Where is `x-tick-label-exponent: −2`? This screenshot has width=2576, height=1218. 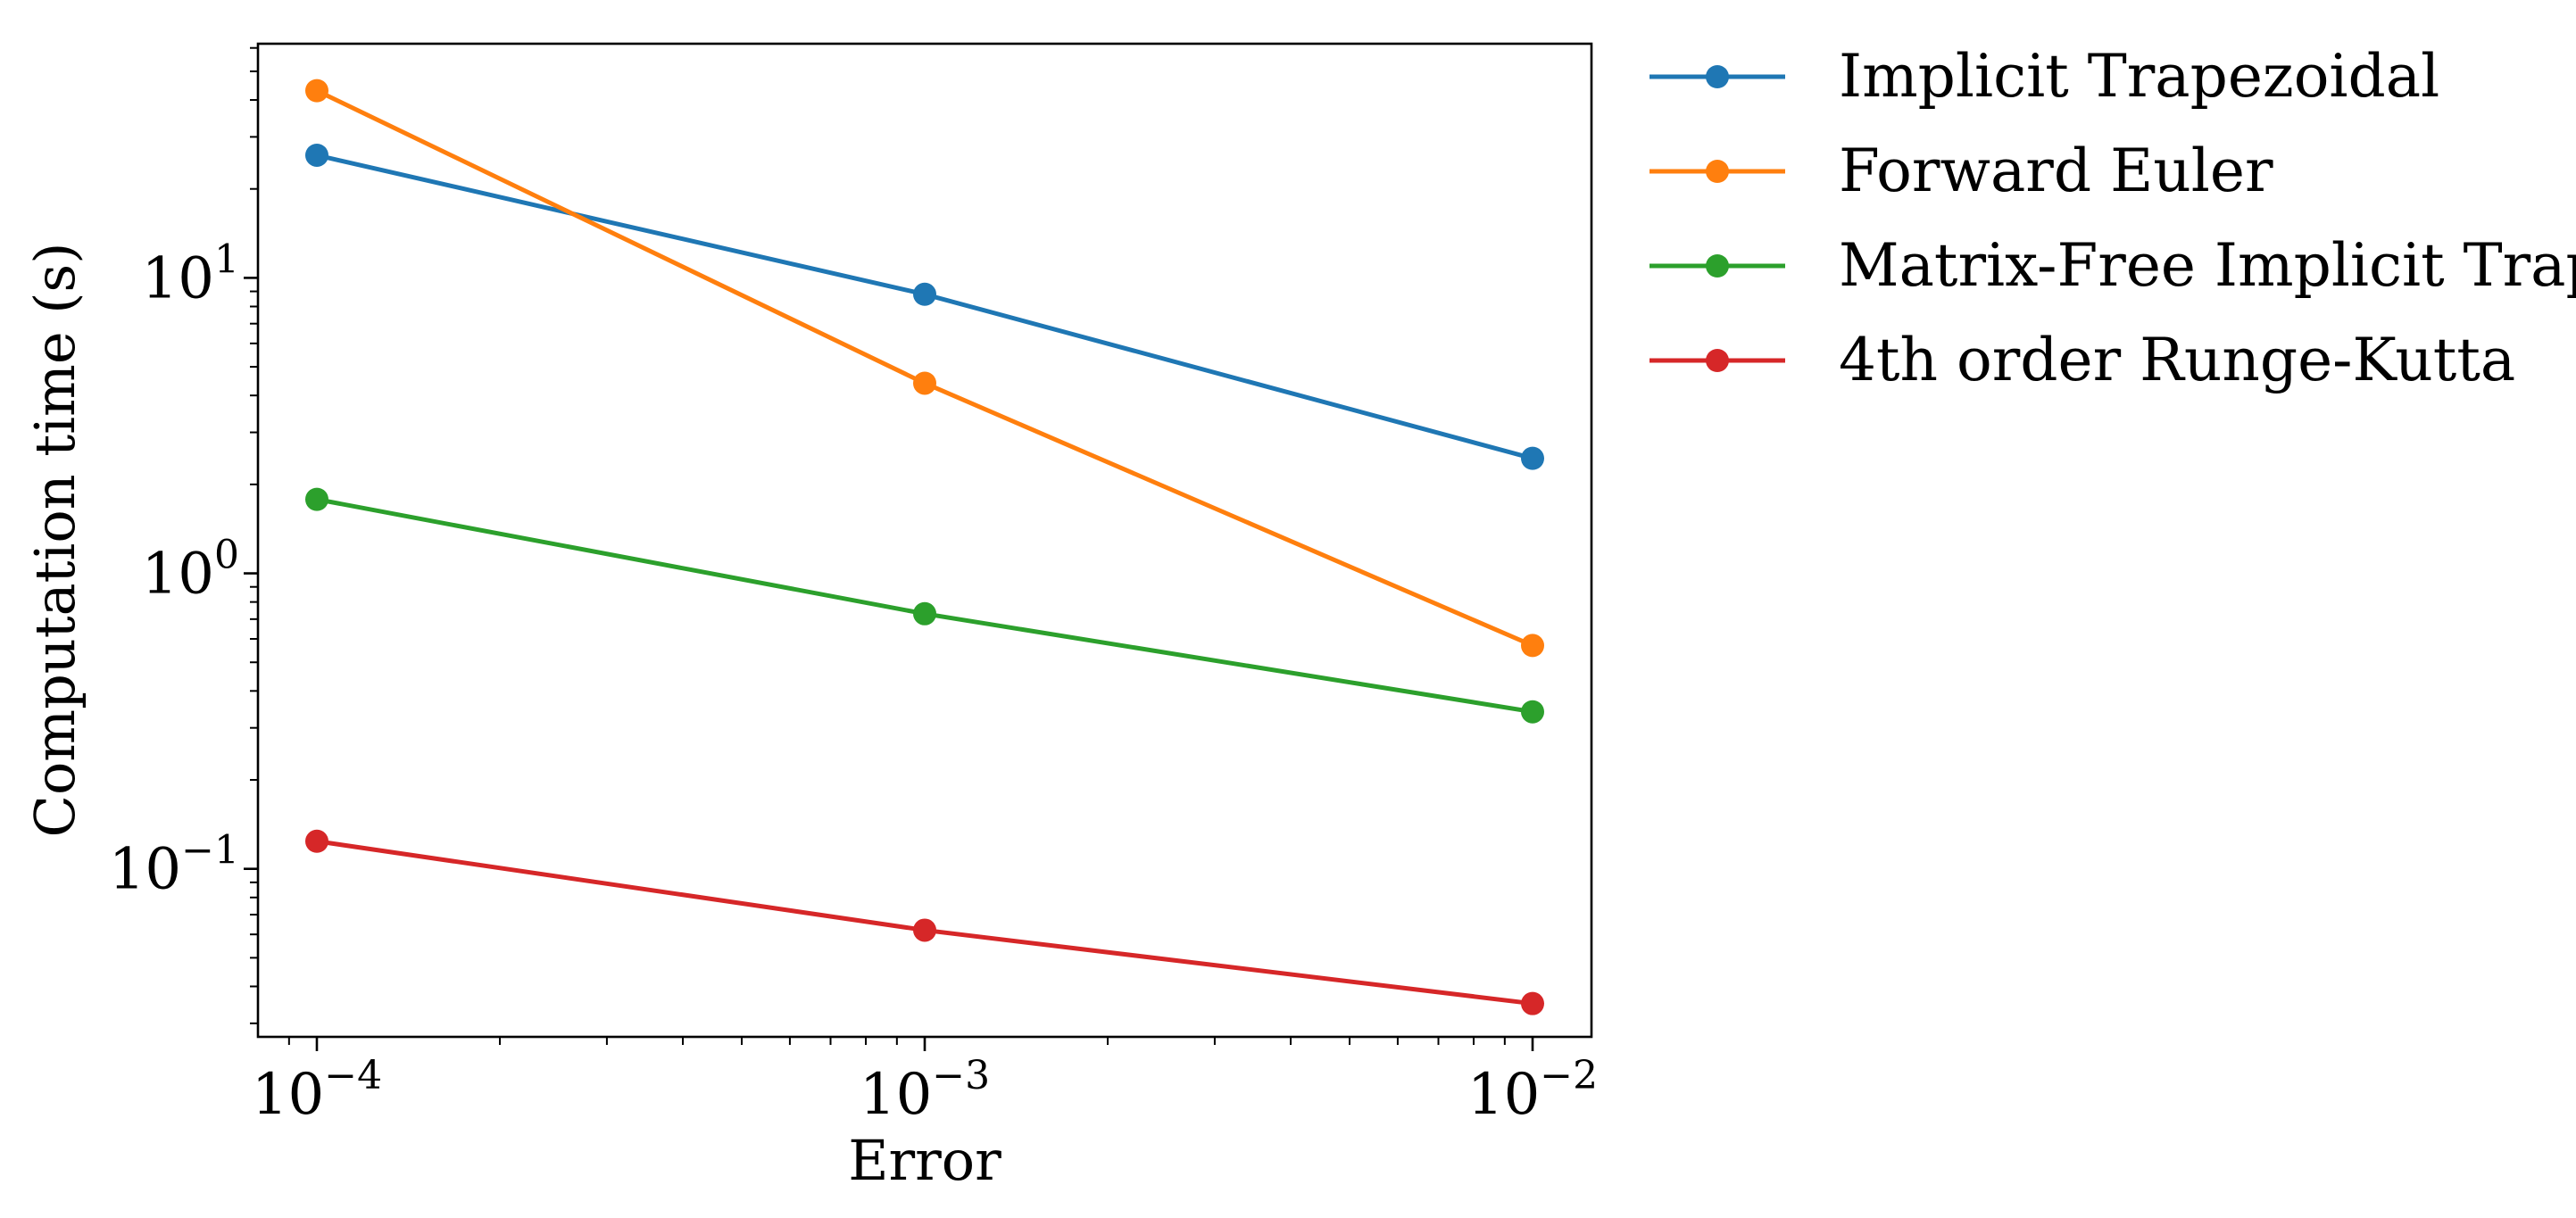 x-tick-label-exponent: −2 is located at coordinates (1569, 1075).